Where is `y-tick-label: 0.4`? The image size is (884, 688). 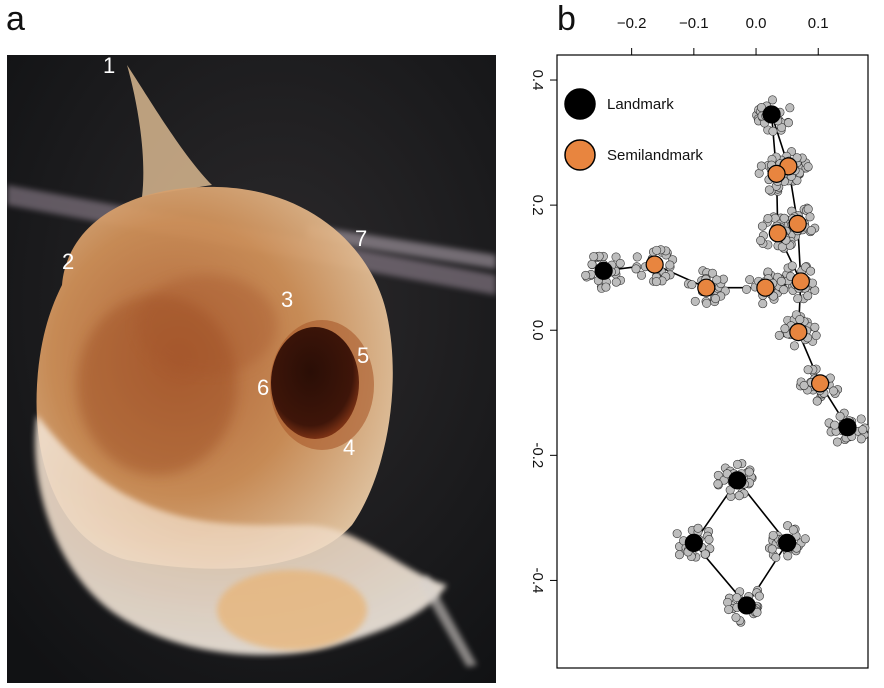
y-tick-label: 0.4 is located at coordinates (537, 80).